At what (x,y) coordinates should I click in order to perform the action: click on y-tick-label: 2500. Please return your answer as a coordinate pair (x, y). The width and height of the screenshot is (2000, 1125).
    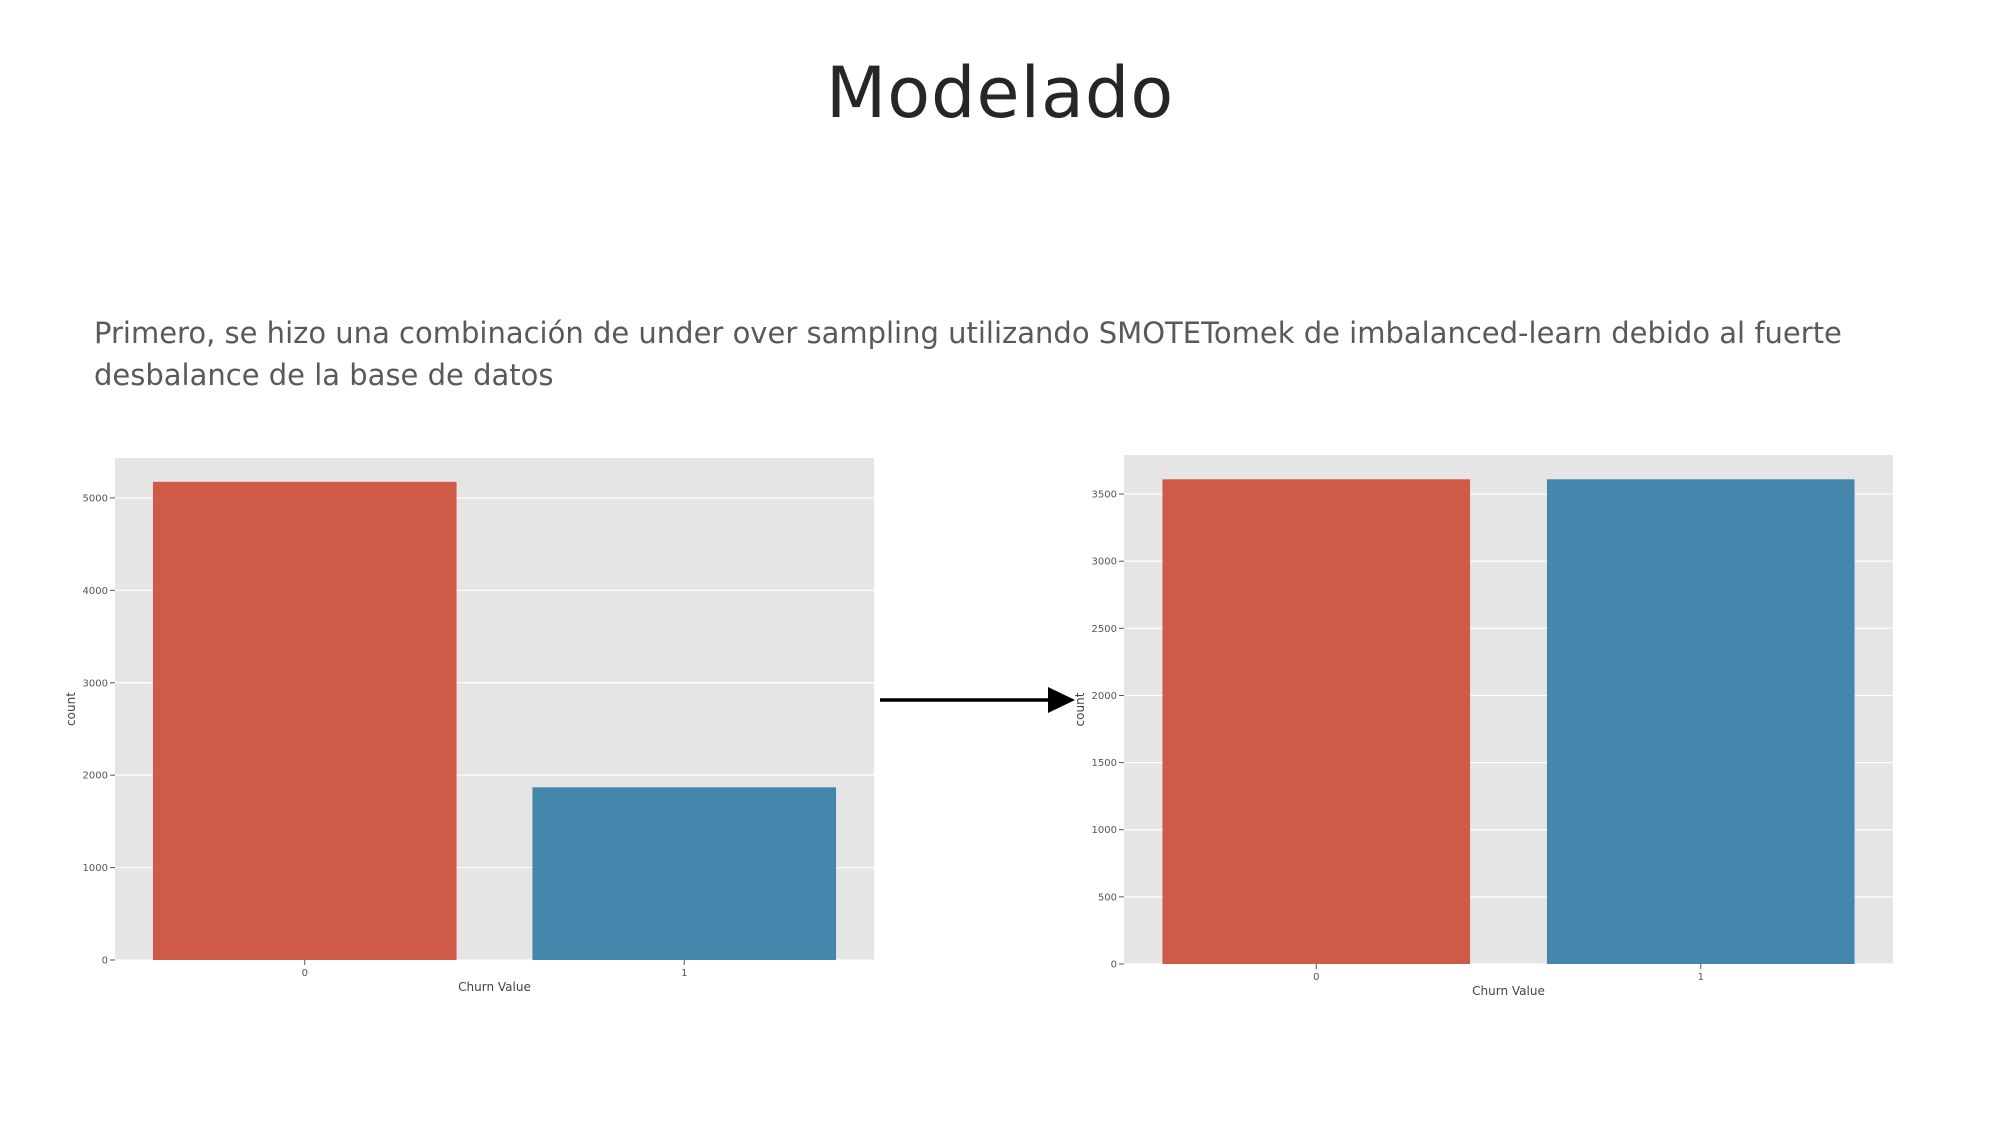
    Looking at the image, I should click on (1104, 629).